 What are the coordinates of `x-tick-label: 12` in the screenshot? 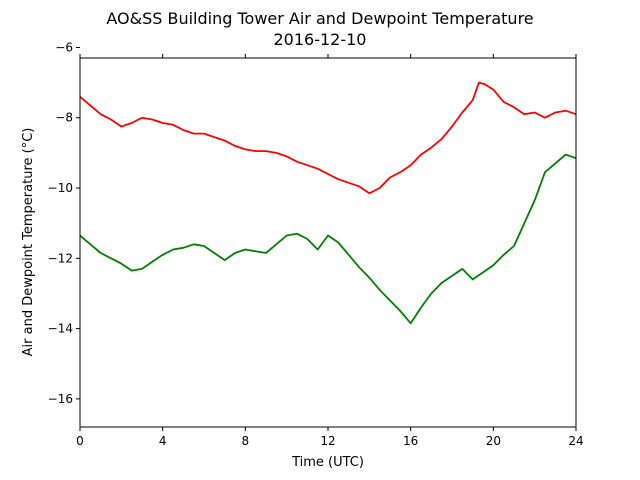 It's located at (327, 441).